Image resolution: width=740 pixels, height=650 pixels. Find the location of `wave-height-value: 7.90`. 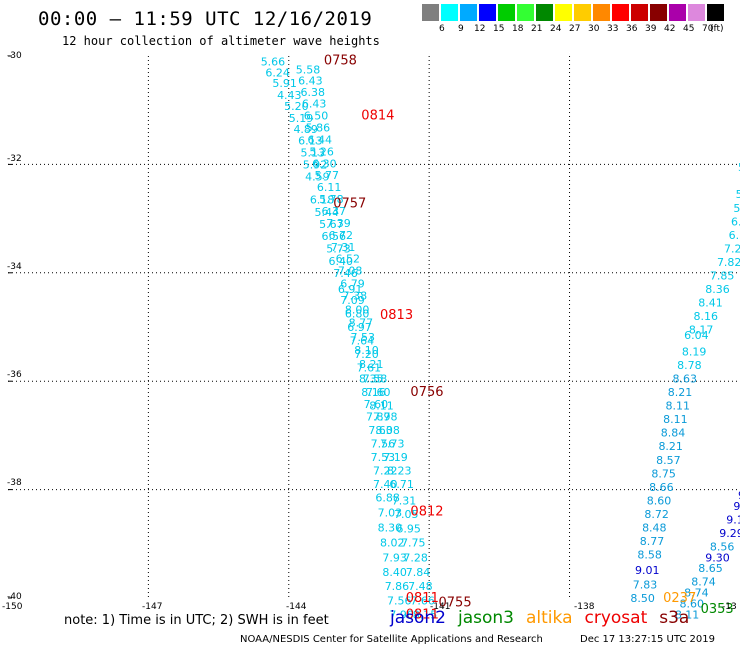

wave-height-value: 7.90 is located at coordinates (401, 614).